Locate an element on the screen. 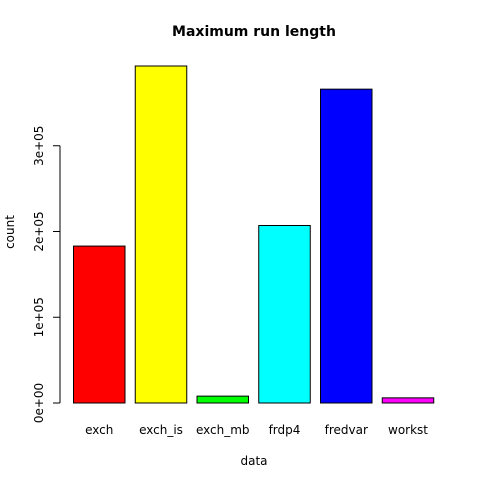 The image size is (480, 480). chart-title: Maximum run length is located at coordinates (254, 32).